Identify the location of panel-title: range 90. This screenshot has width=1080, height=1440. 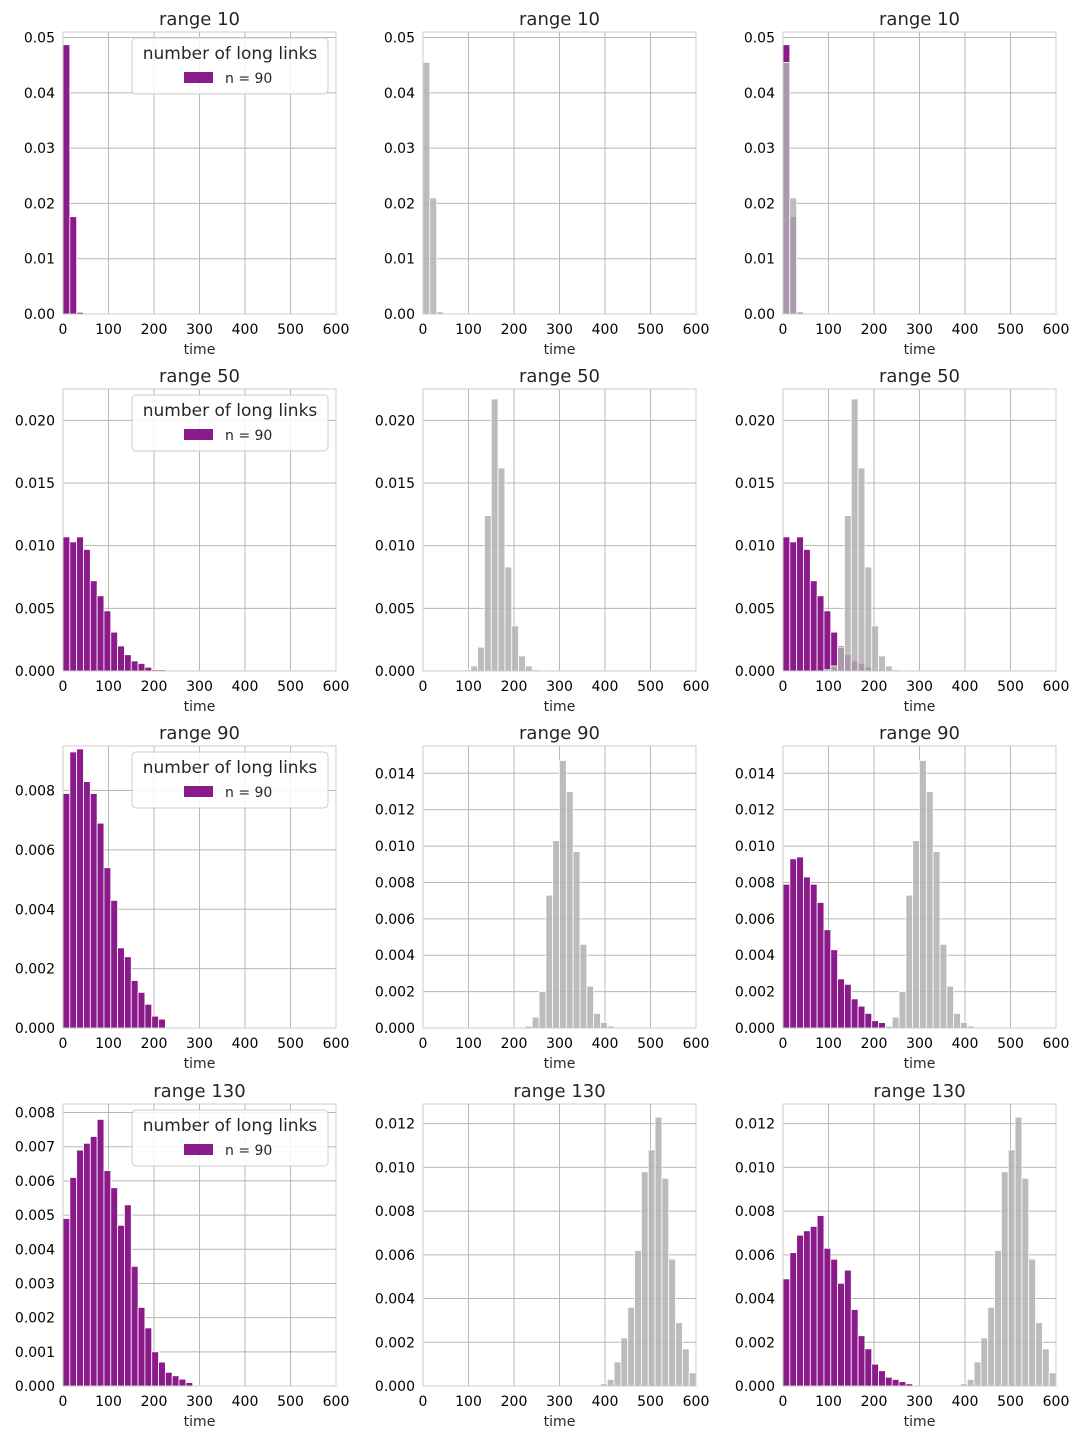
(919, 733).